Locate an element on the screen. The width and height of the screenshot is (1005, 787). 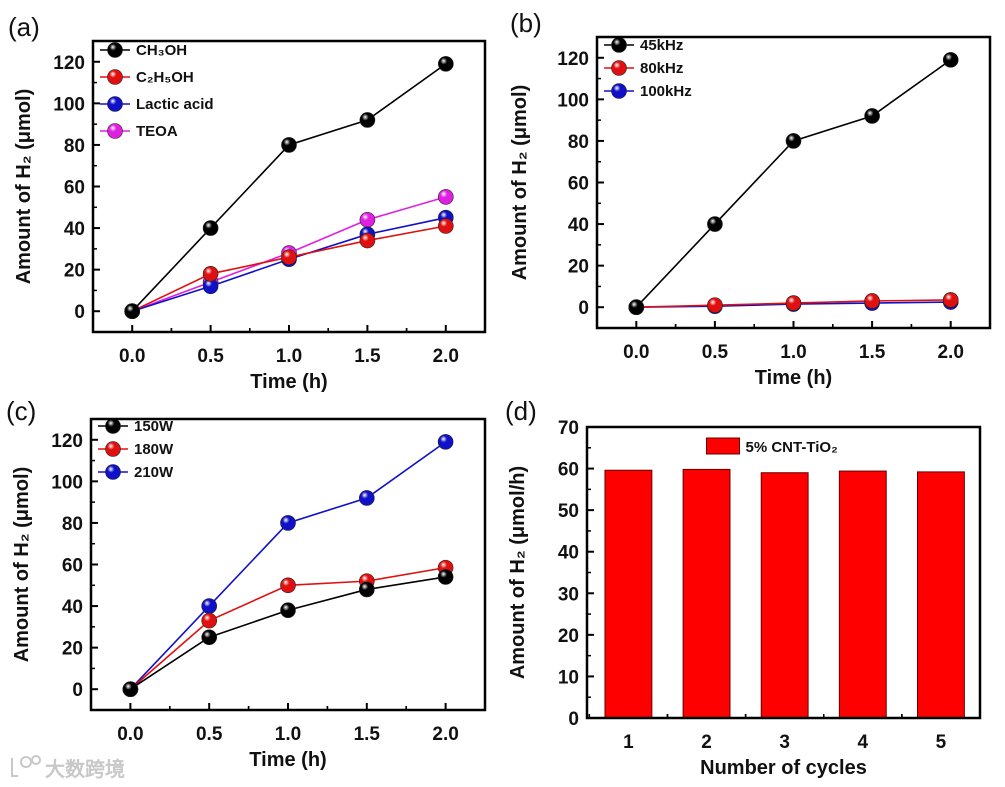
y-tick-label: 10 is located at coordinates (568, 677).